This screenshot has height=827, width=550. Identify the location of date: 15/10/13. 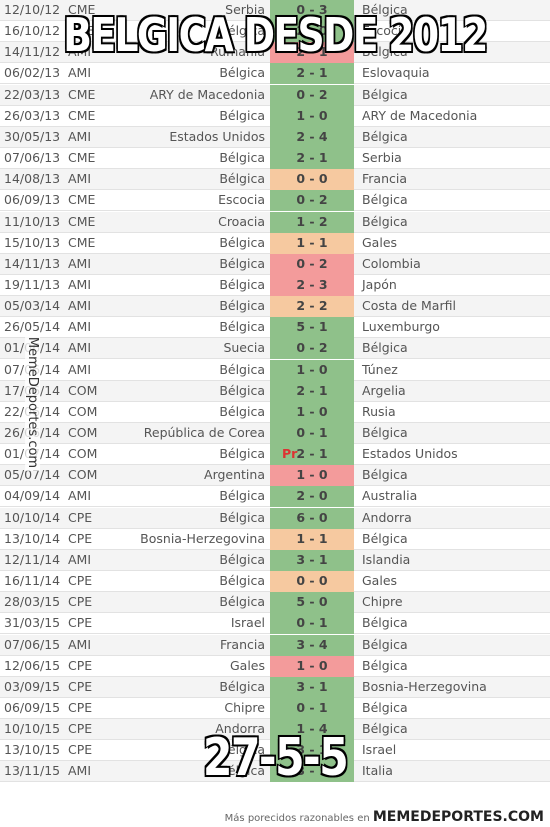
(32, 242).